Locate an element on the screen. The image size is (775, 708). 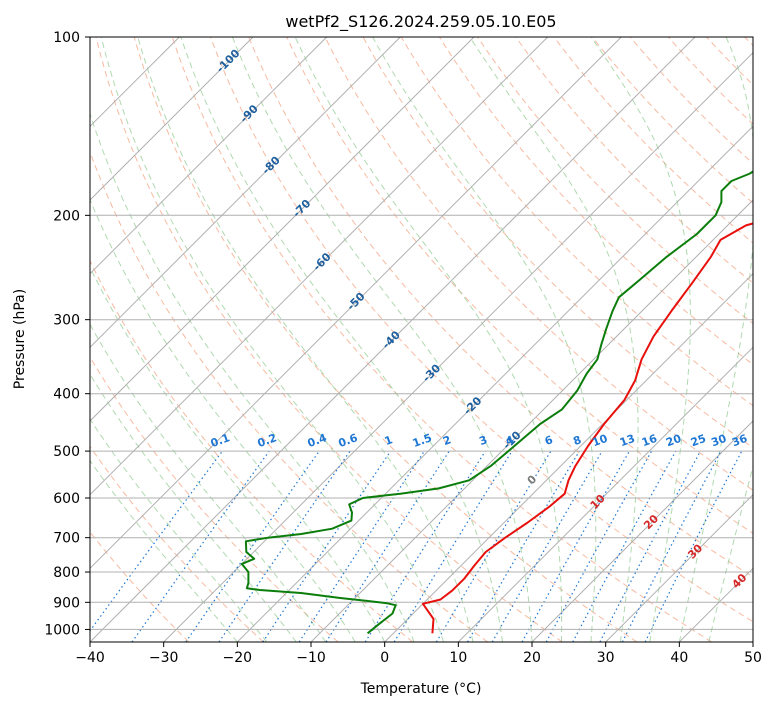
y-tick-label: 200 is located at coordinates (66, 216).